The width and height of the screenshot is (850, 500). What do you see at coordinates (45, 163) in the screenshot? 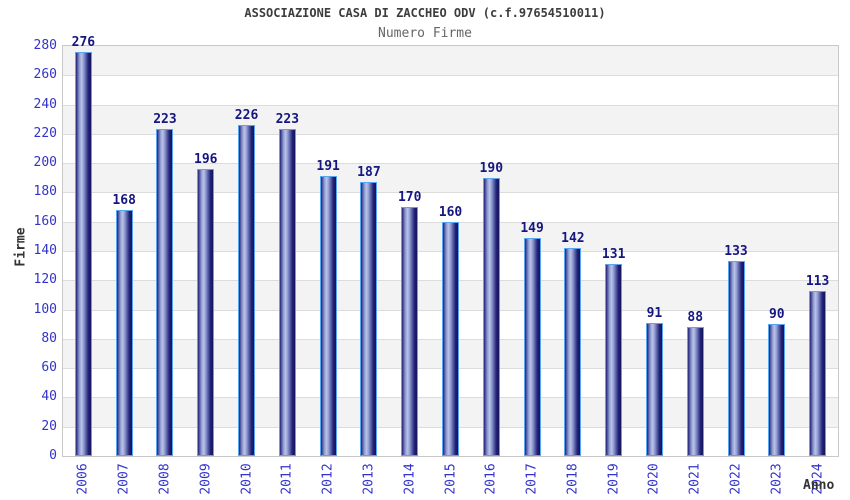
I see `y-tick-label: 200` at bounding box center [45, 163].